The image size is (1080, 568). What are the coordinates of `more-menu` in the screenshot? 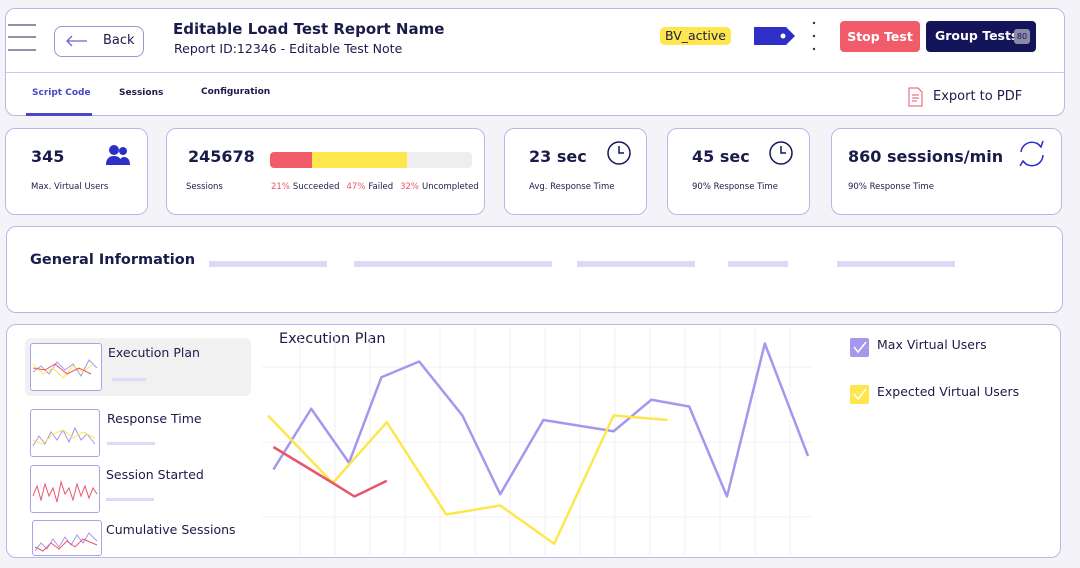 It's located at (814, 37).